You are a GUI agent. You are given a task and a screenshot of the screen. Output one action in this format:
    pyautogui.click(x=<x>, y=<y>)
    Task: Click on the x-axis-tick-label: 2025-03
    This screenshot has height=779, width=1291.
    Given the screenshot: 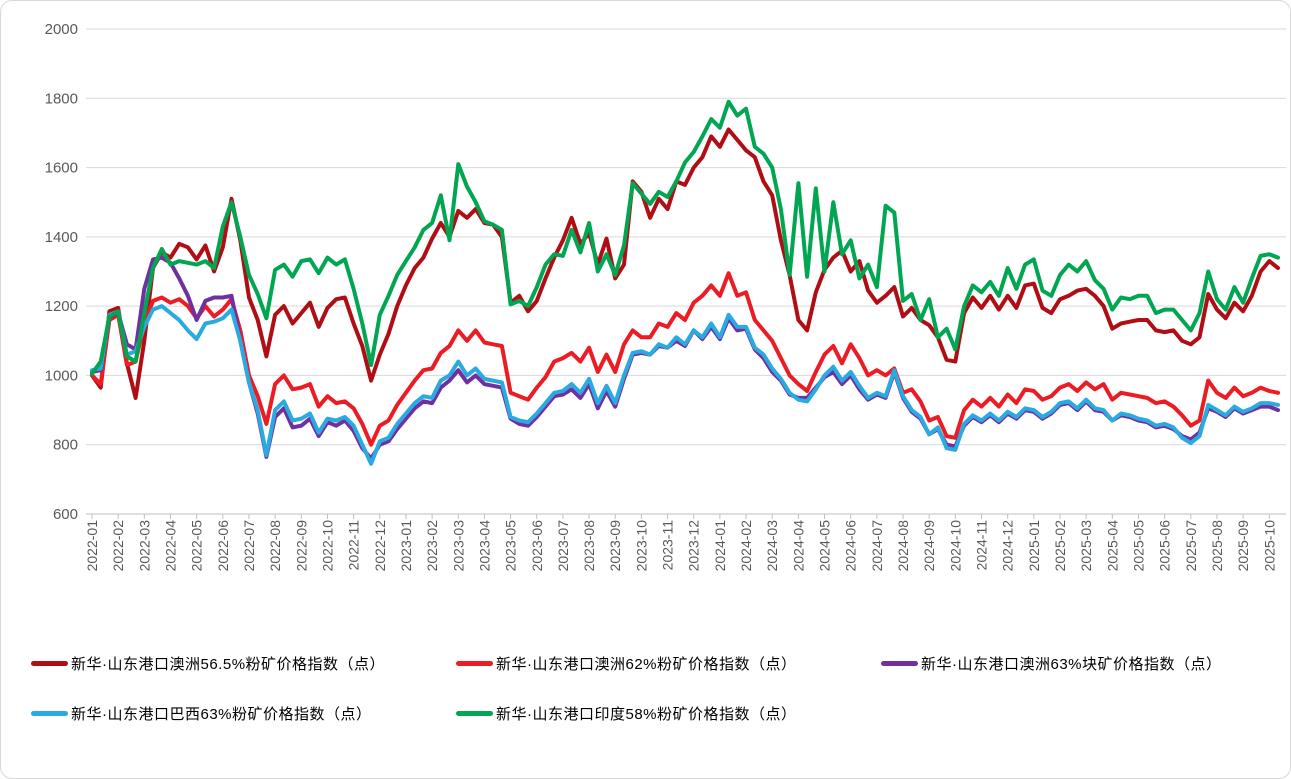 What is the action you would take?
    pyautogui.click(x=1086, y=546)
    